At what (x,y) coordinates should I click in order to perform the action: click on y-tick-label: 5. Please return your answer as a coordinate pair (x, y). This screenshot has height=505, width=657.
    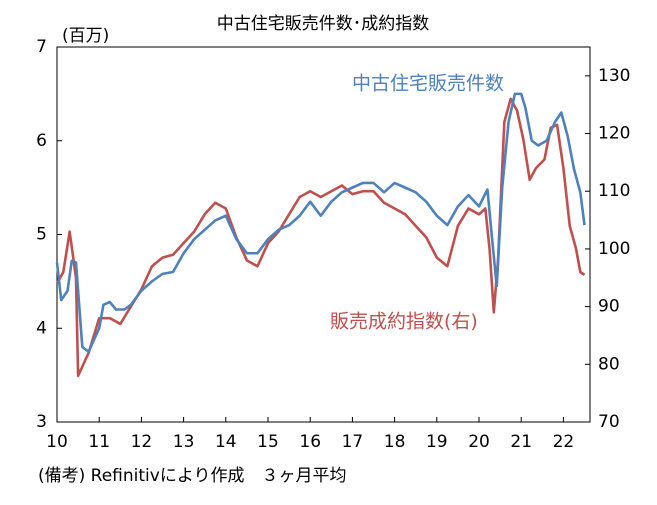
    Looking at the image, I should click on (41, 235).